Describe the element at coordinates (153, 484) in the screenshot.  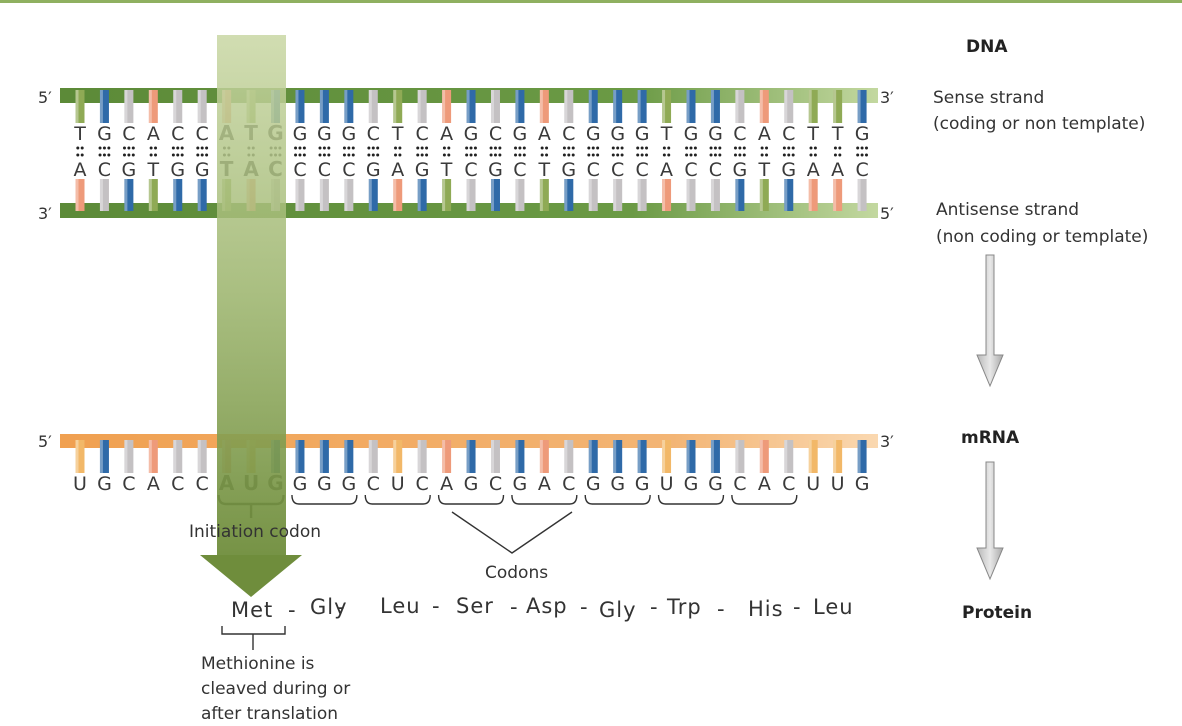
I see `mrna-letter: A` at that location.